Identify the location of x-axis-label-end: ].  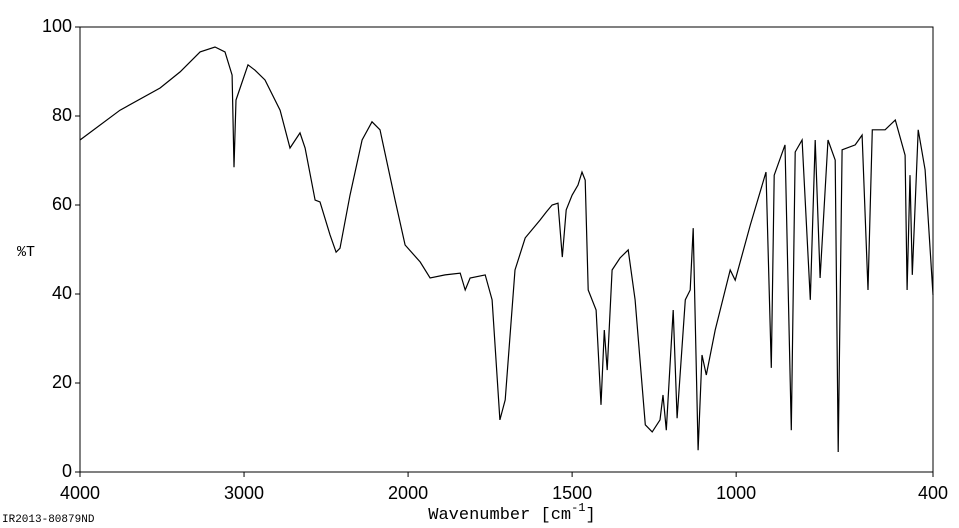
(591, 515).